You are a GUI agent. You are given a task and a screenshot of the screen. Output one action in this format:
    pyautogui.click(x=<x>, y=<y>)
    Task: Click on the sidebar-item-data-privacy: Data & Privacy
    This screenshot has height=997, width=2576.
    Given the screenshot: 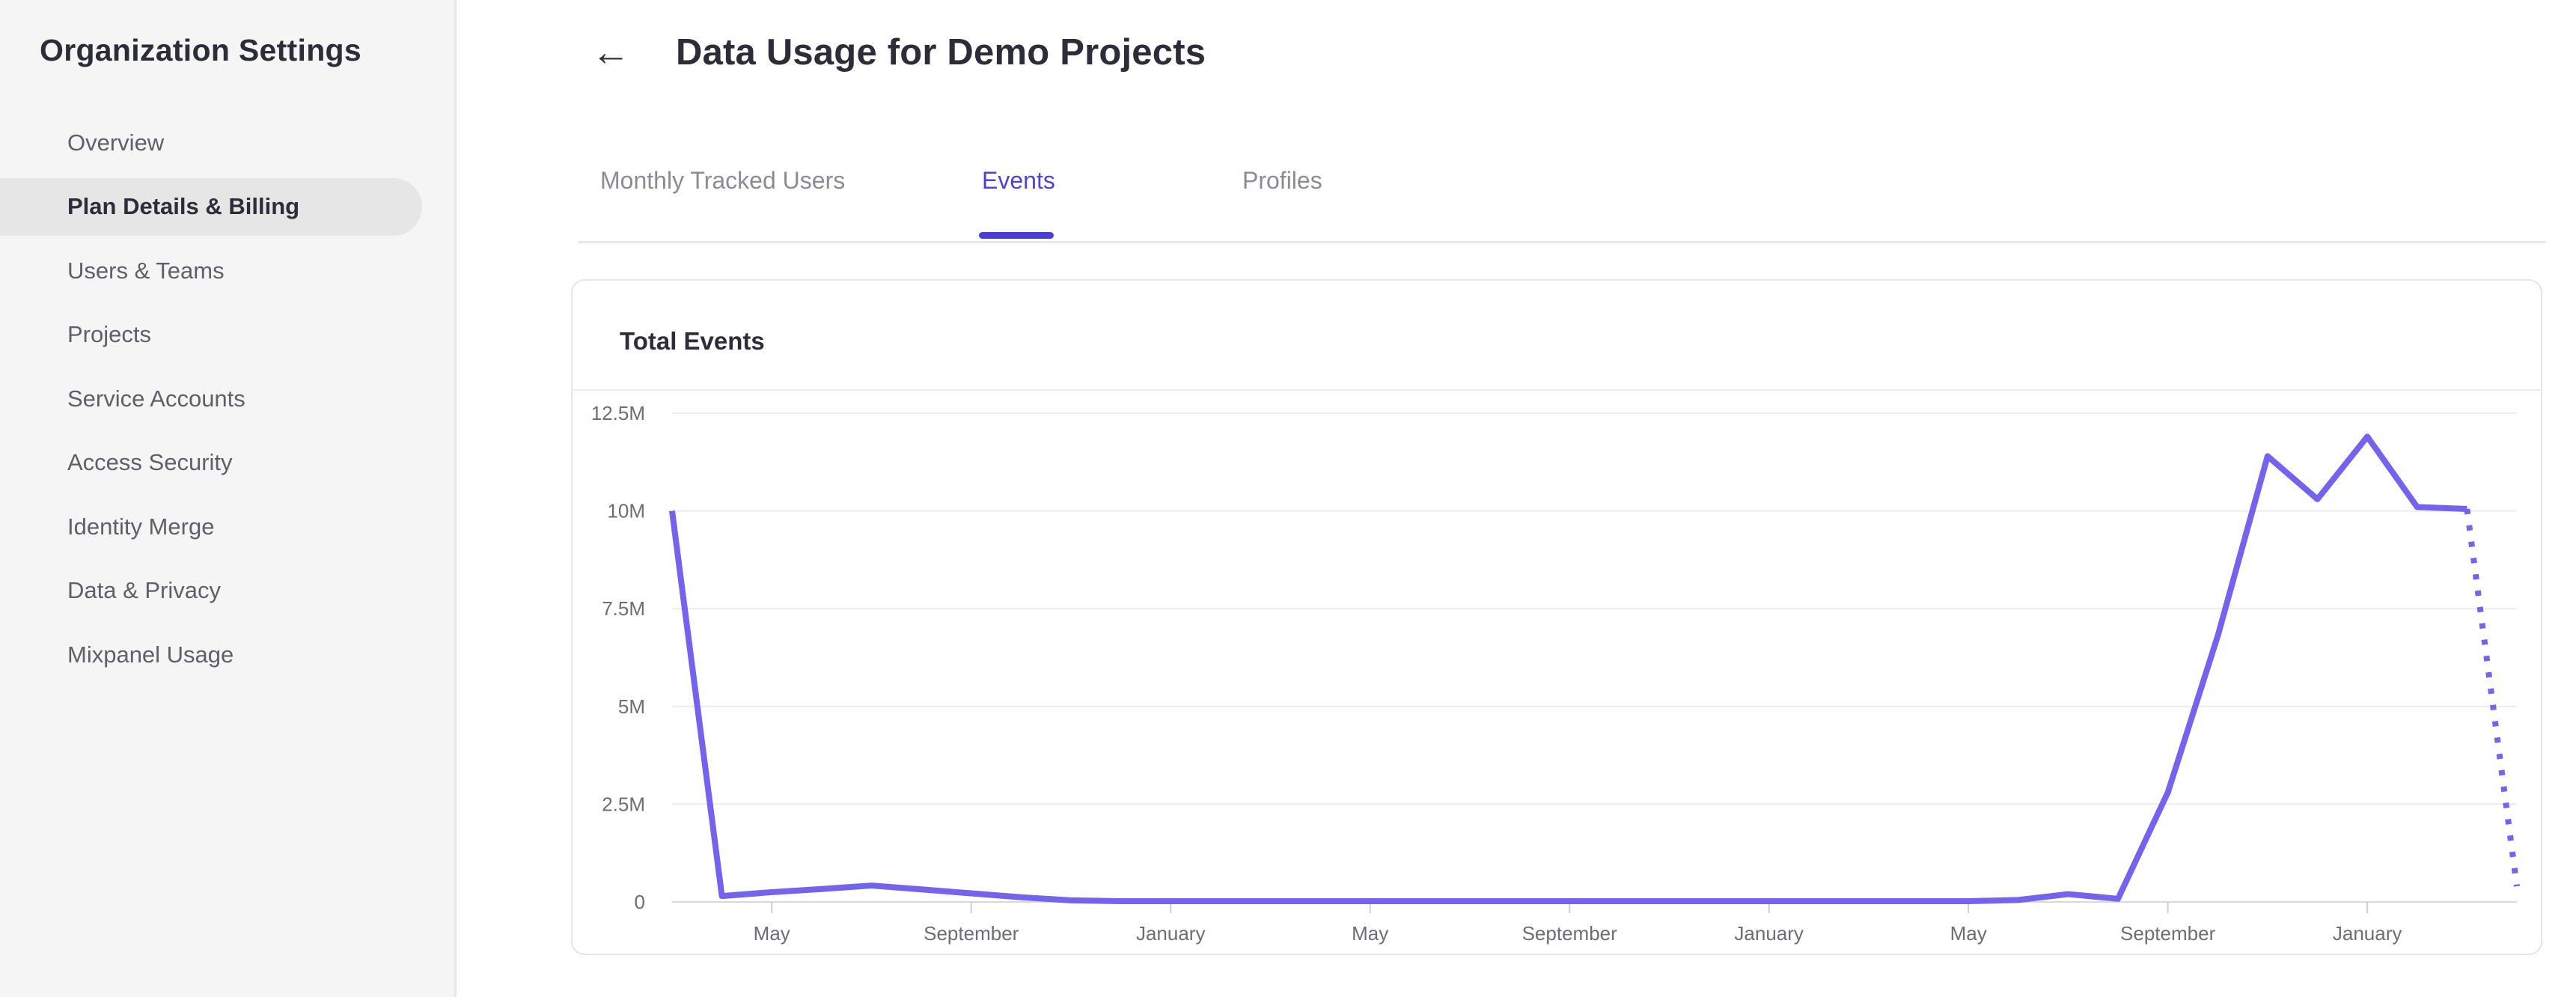 What is the action you would take?
    pyautogui.click(x=144, y=591)
    